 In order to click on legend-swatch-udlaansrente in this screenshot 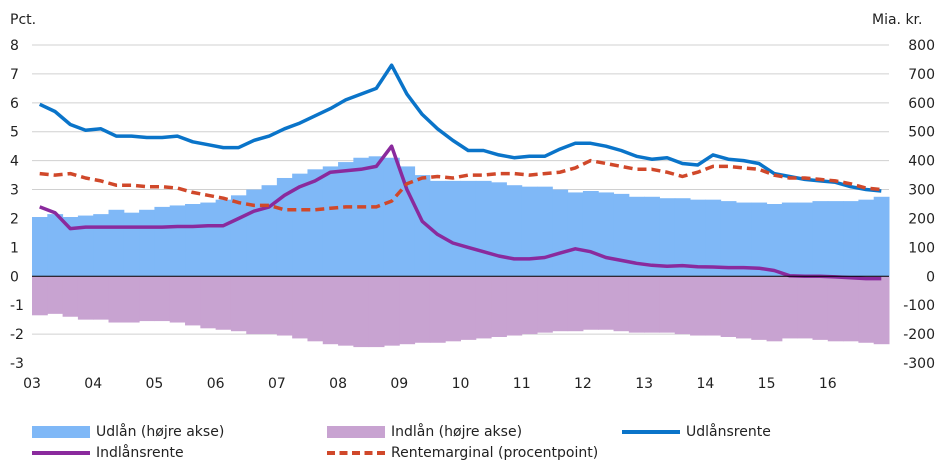, I will do `click(651, 432)`.